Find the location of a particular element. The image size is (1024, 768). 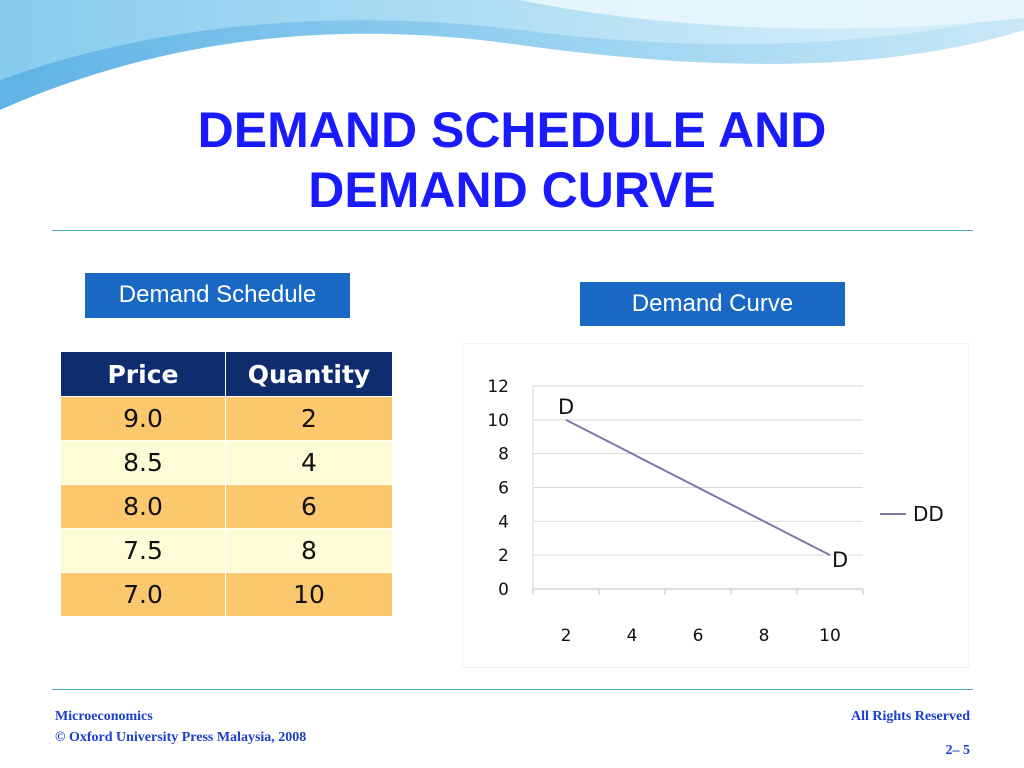

price-cell: 9.0 is located at coordinates (143, 418).